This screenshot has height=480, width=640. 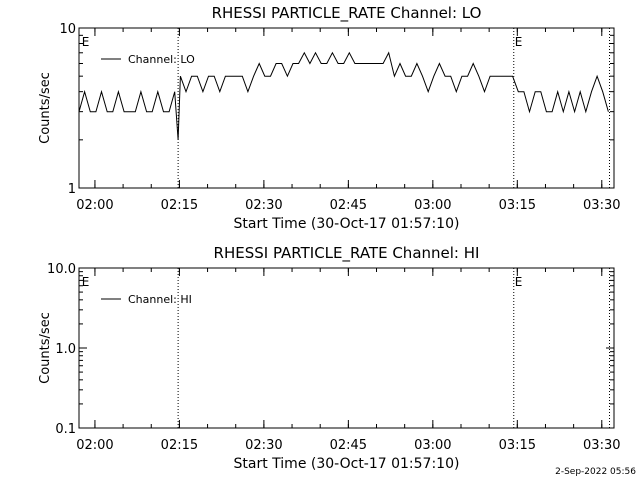 What do you see at coordinates (65, 429) in the screenshot?
I see `y-tick-label: 0.1` at bounding box center [65, 429].